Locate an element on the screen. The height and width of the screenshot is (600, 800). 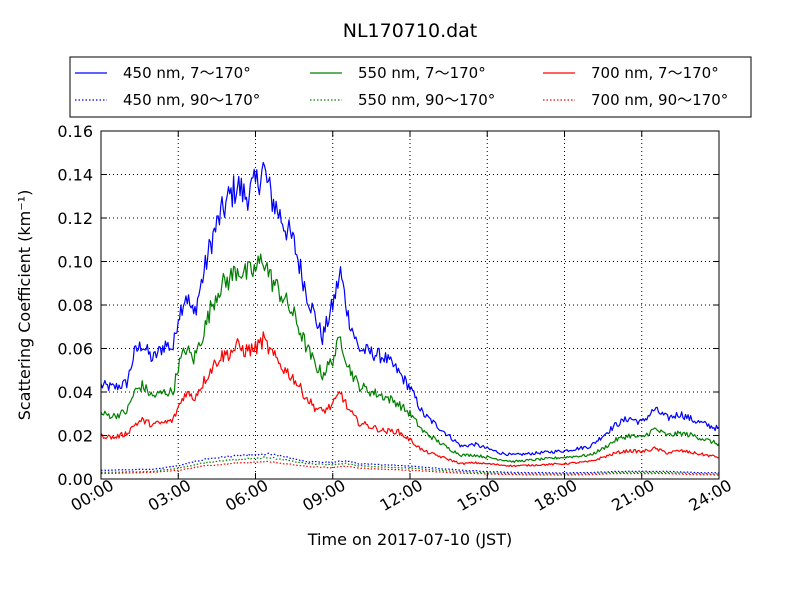
y-axis-label: Scattering Coefficient (km⁻¹) is located at coordinates (24, 305).